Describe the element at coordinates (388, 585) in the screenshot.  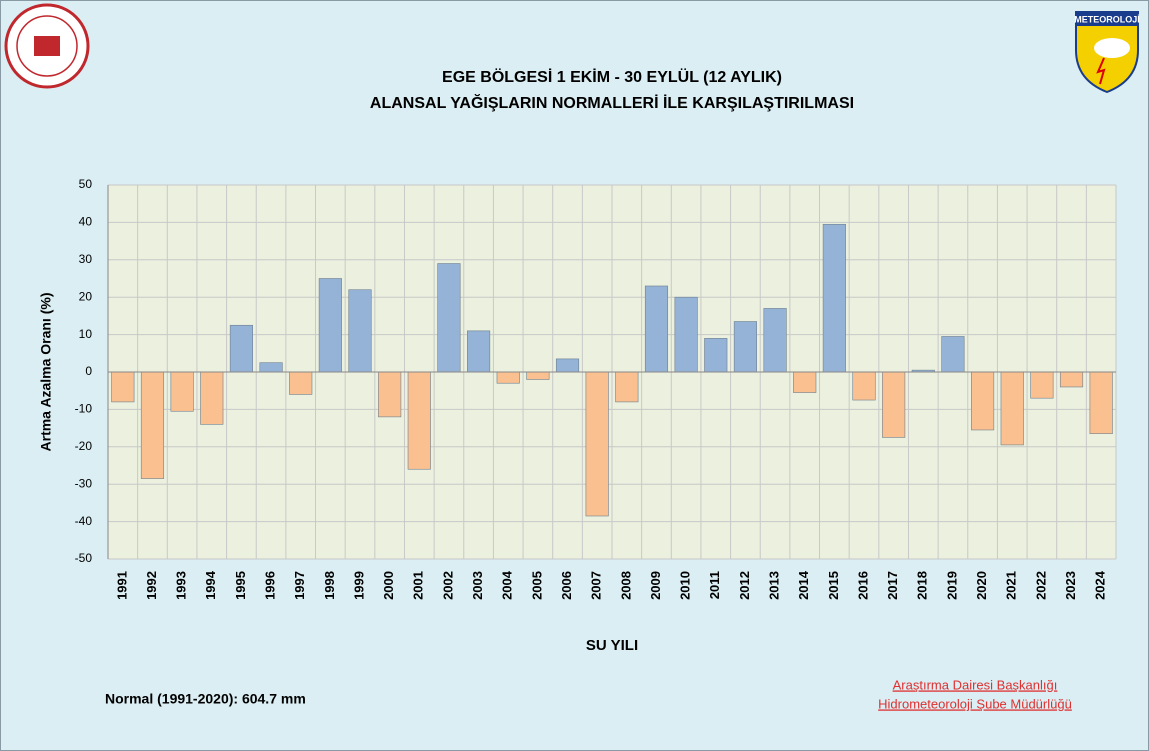
I see `x-tick-label: 2000` at that location.